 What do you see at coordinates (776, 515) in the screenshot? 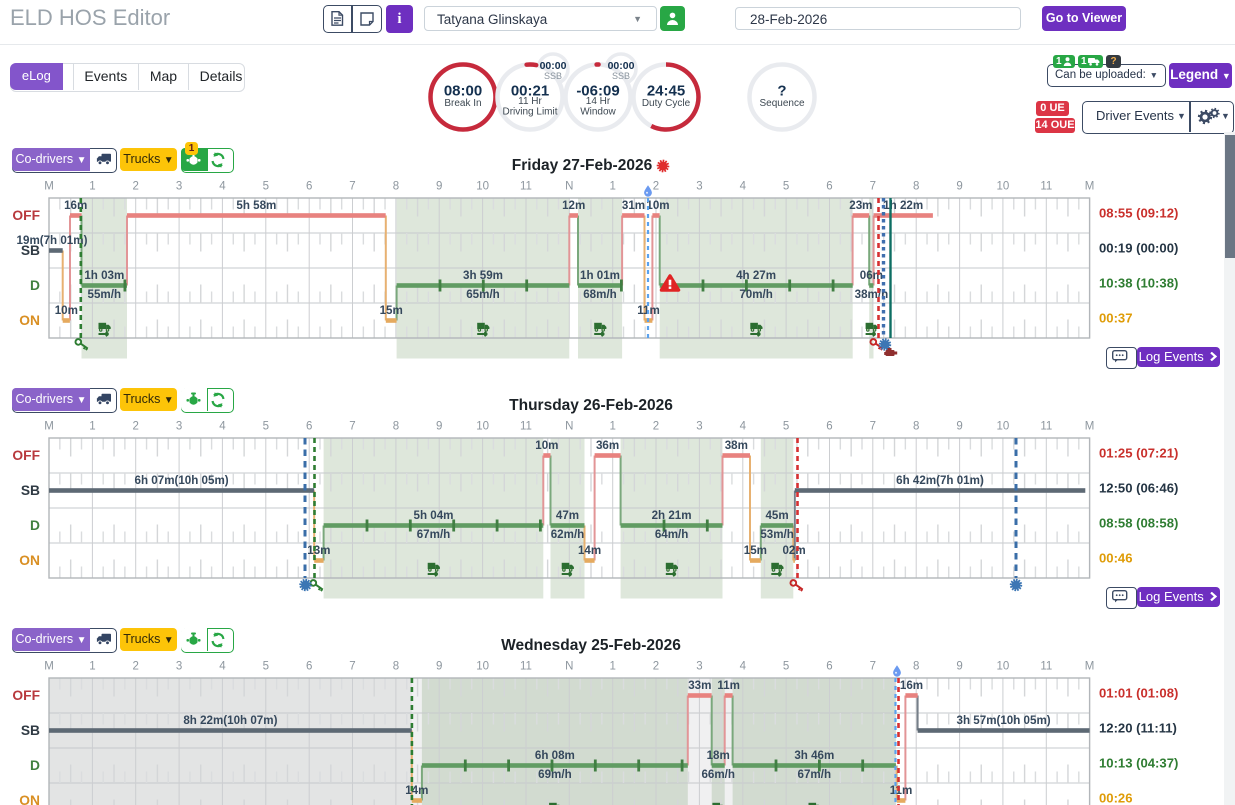
I see `svg-text: 45m` at bounding box center [776, 515].